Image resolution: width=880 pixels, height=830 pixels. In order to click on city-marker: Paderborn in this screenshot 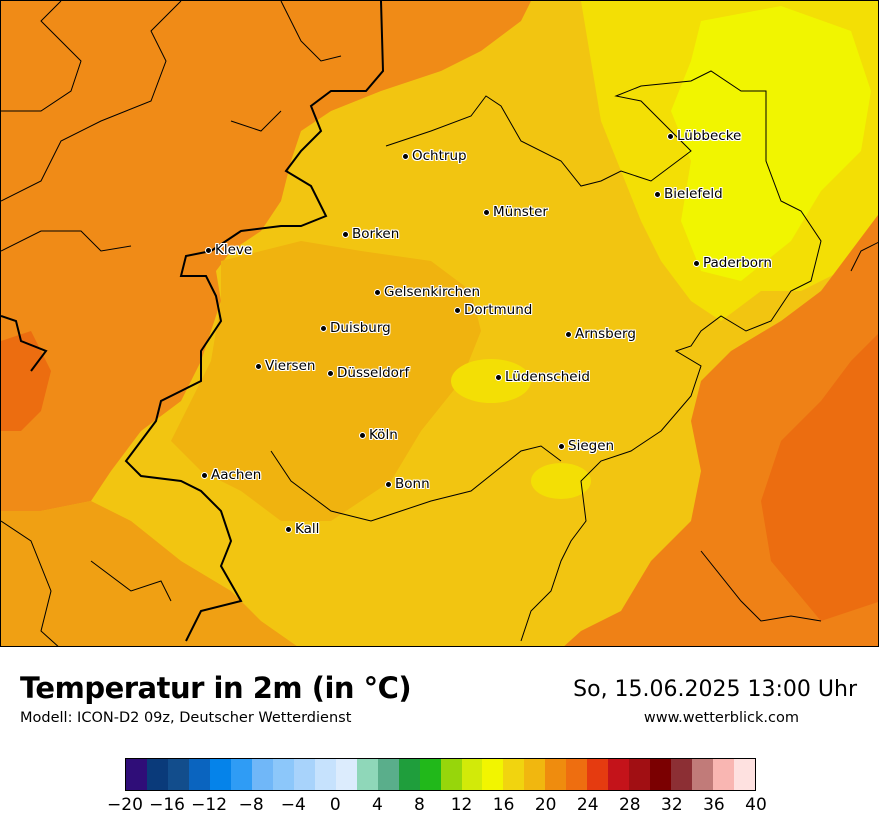, I will do `click(732, 263)`.